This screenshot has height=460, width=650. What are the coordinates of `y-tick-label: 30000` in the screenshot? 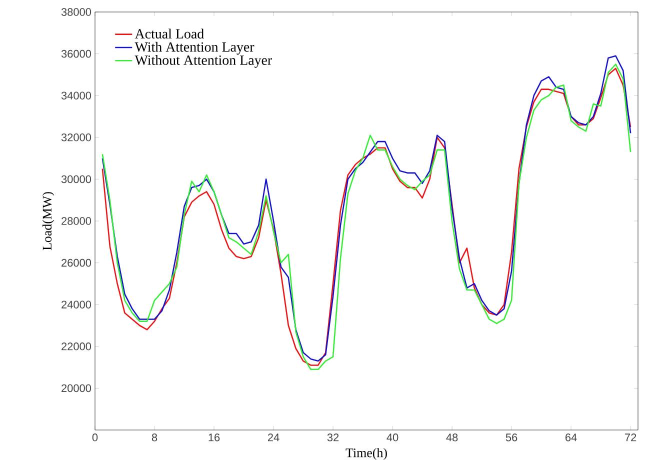 It's located at (76, 179).